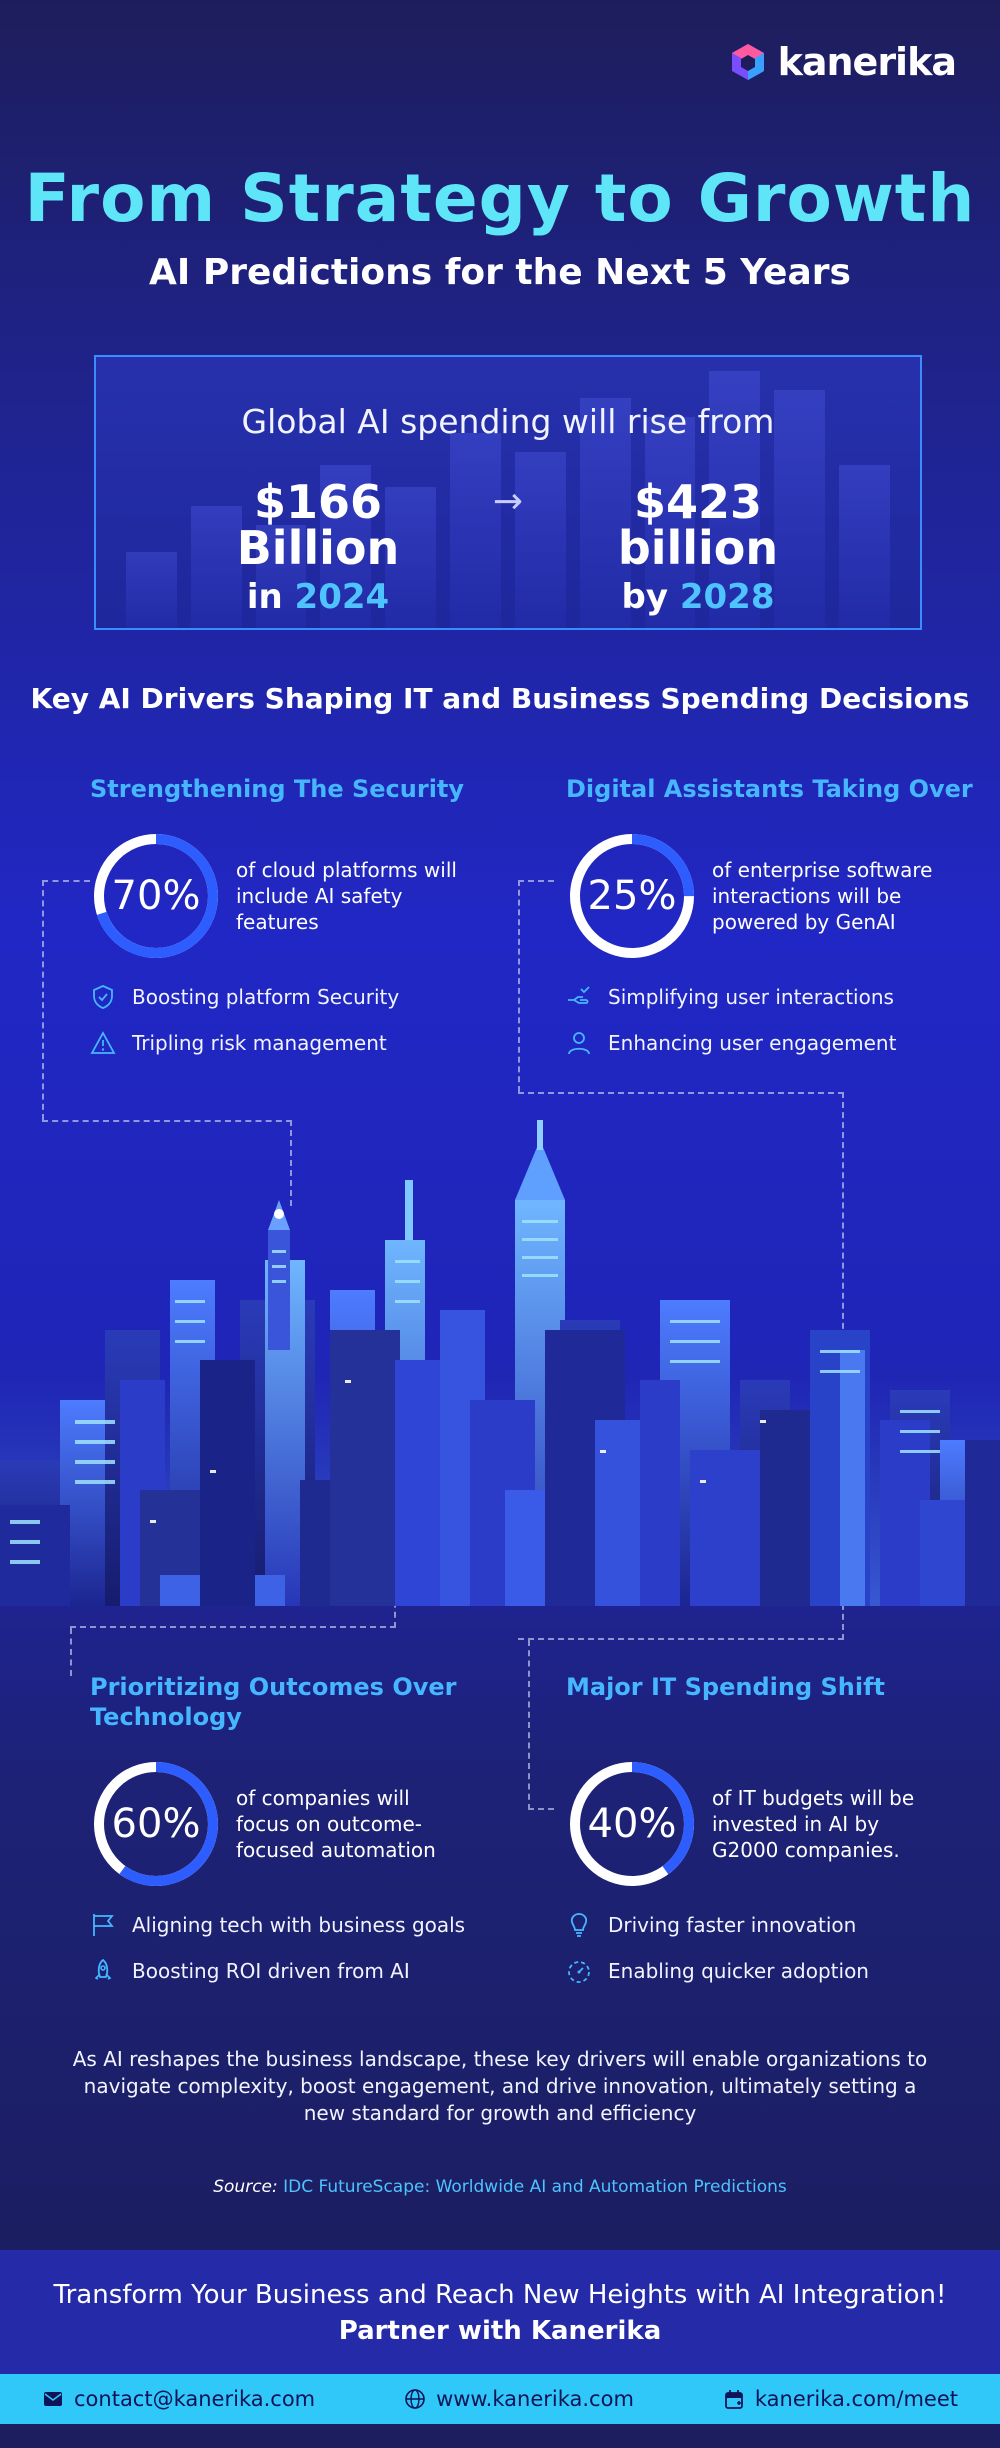 This screenshot has height=2448, width=1000. What do you see at coordinates (508, 501) in the screenshot?
I see `arrow-right-icon: →` at bounding box center [508, 501].